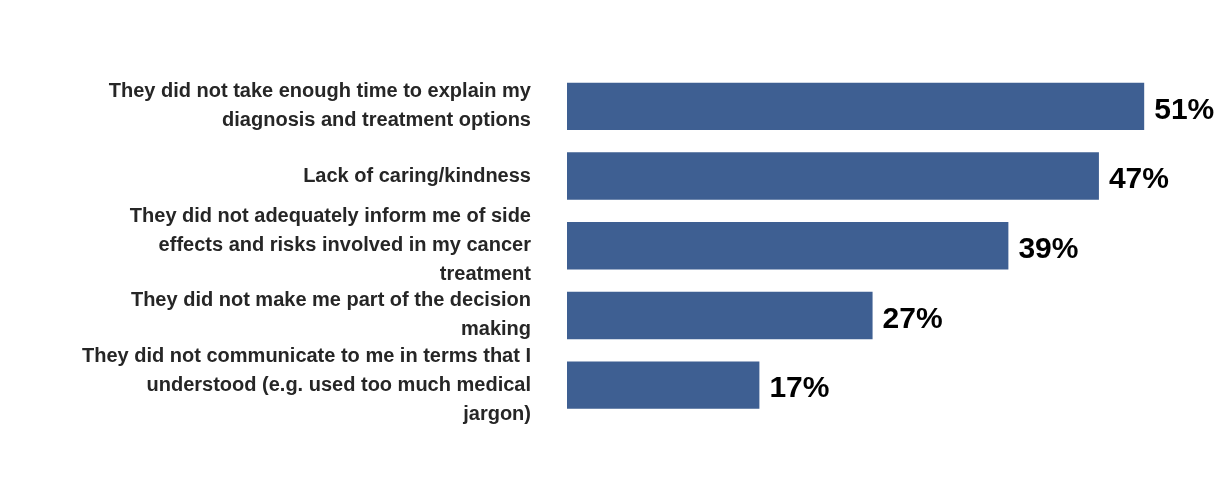 Image resolution: width=1225 pixels, height=477 pixels. I want to click on data-label: 39%, so click(1048, 248).